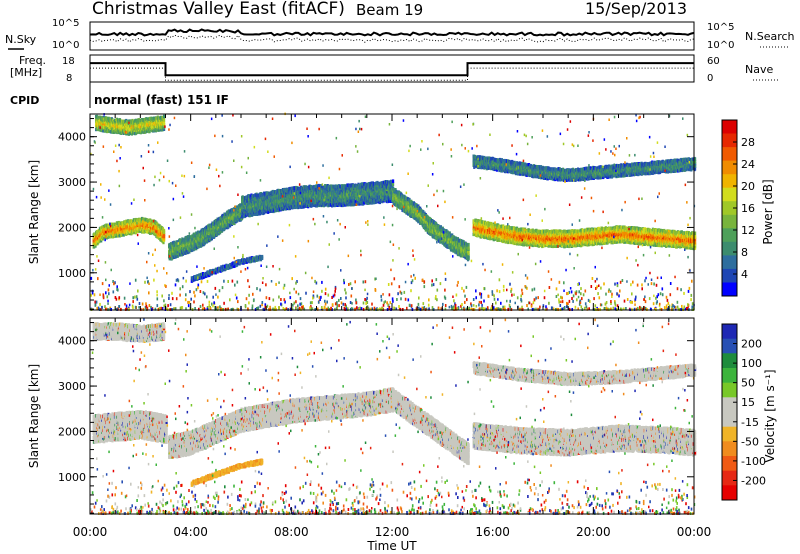 This screenshot has width=800, height=554. I want to click on colorbar-tick-label: 200, so click(751, 344).